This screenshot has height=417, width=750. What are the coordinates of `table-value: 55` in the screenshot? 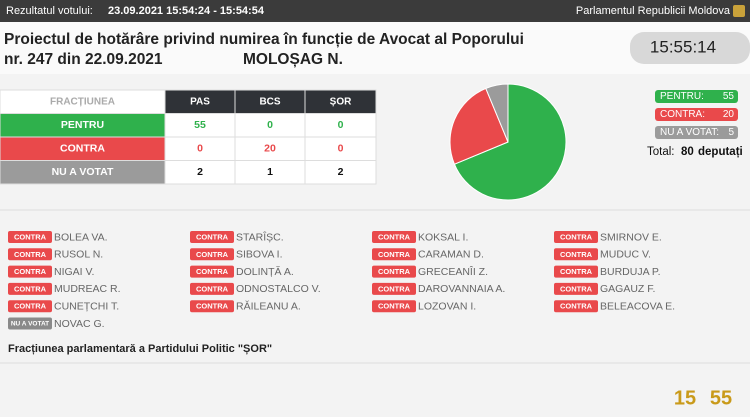 It's located at (200, 125).